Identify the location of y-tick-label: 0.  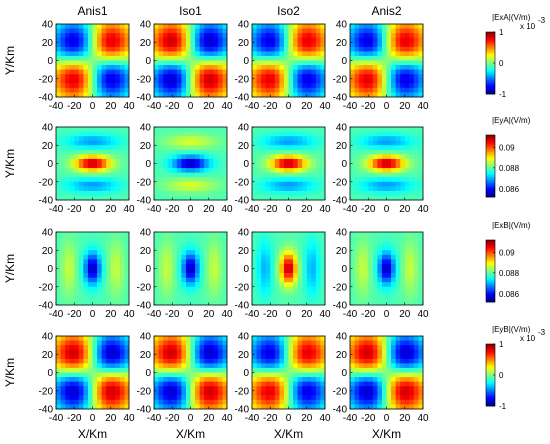
(344, 61).